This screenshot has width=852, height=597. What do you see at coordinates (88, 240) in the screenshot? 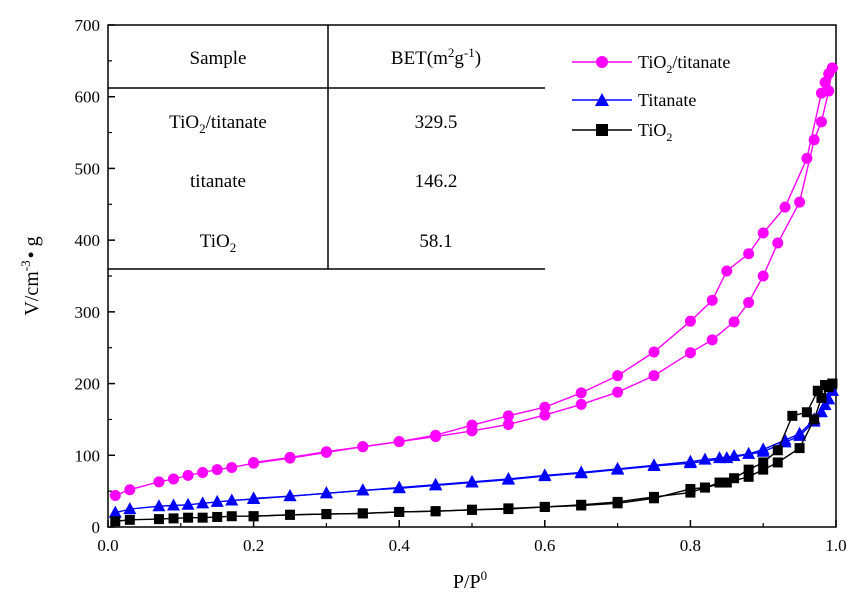
I see `y-tick-label: 400` at bounding box center [88, 240].